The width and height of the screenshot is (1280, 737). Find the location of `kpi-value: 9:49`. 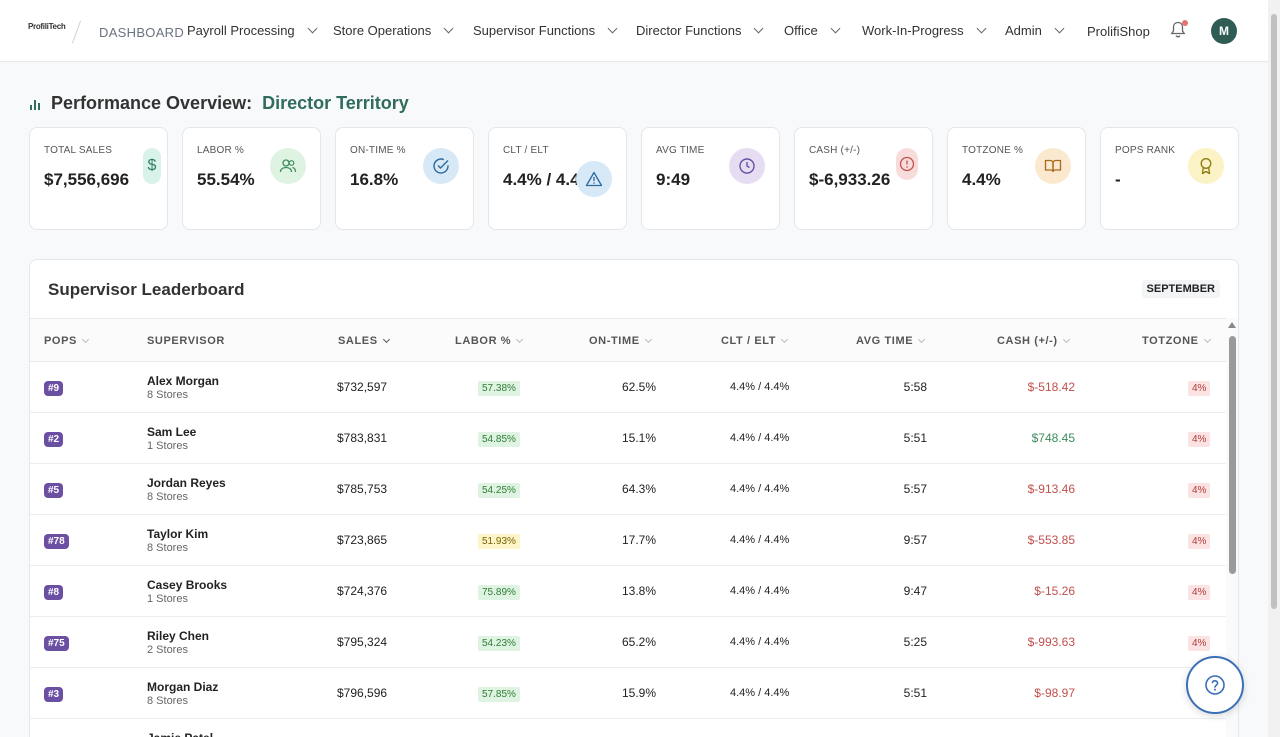

kpi-value: 9:49 is located at coordinates (673, 179).